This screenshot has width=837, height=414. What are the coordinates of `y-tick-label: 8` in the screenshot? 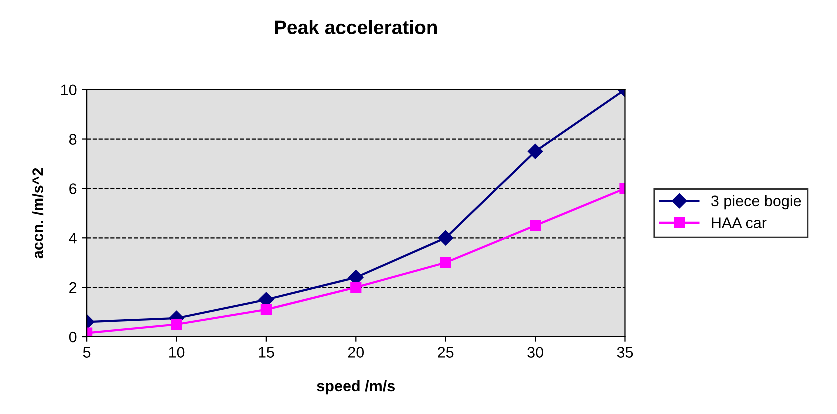 It's located at (73, 139).